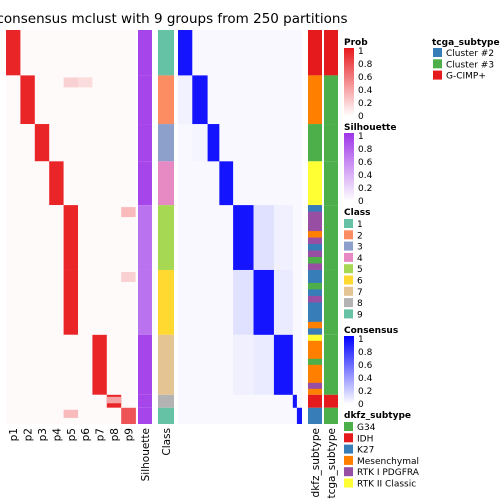 The image size is (504, 504). What do you see at coordinates (315, 227) in the screenshot?
I see `dkfz-subtype-column` at bounding box center [315, 227].